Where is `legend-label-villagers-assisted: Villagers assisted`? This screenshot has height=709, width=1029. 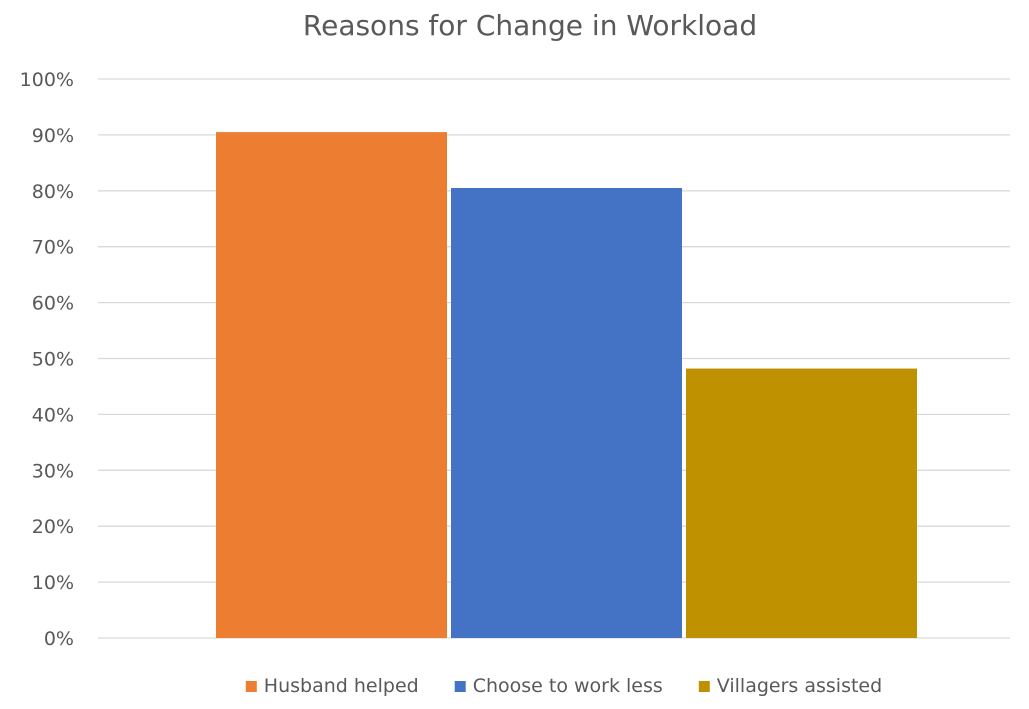
legend-label-villagers-assisted: Villagers assisted is located at coordinates (799, 686).